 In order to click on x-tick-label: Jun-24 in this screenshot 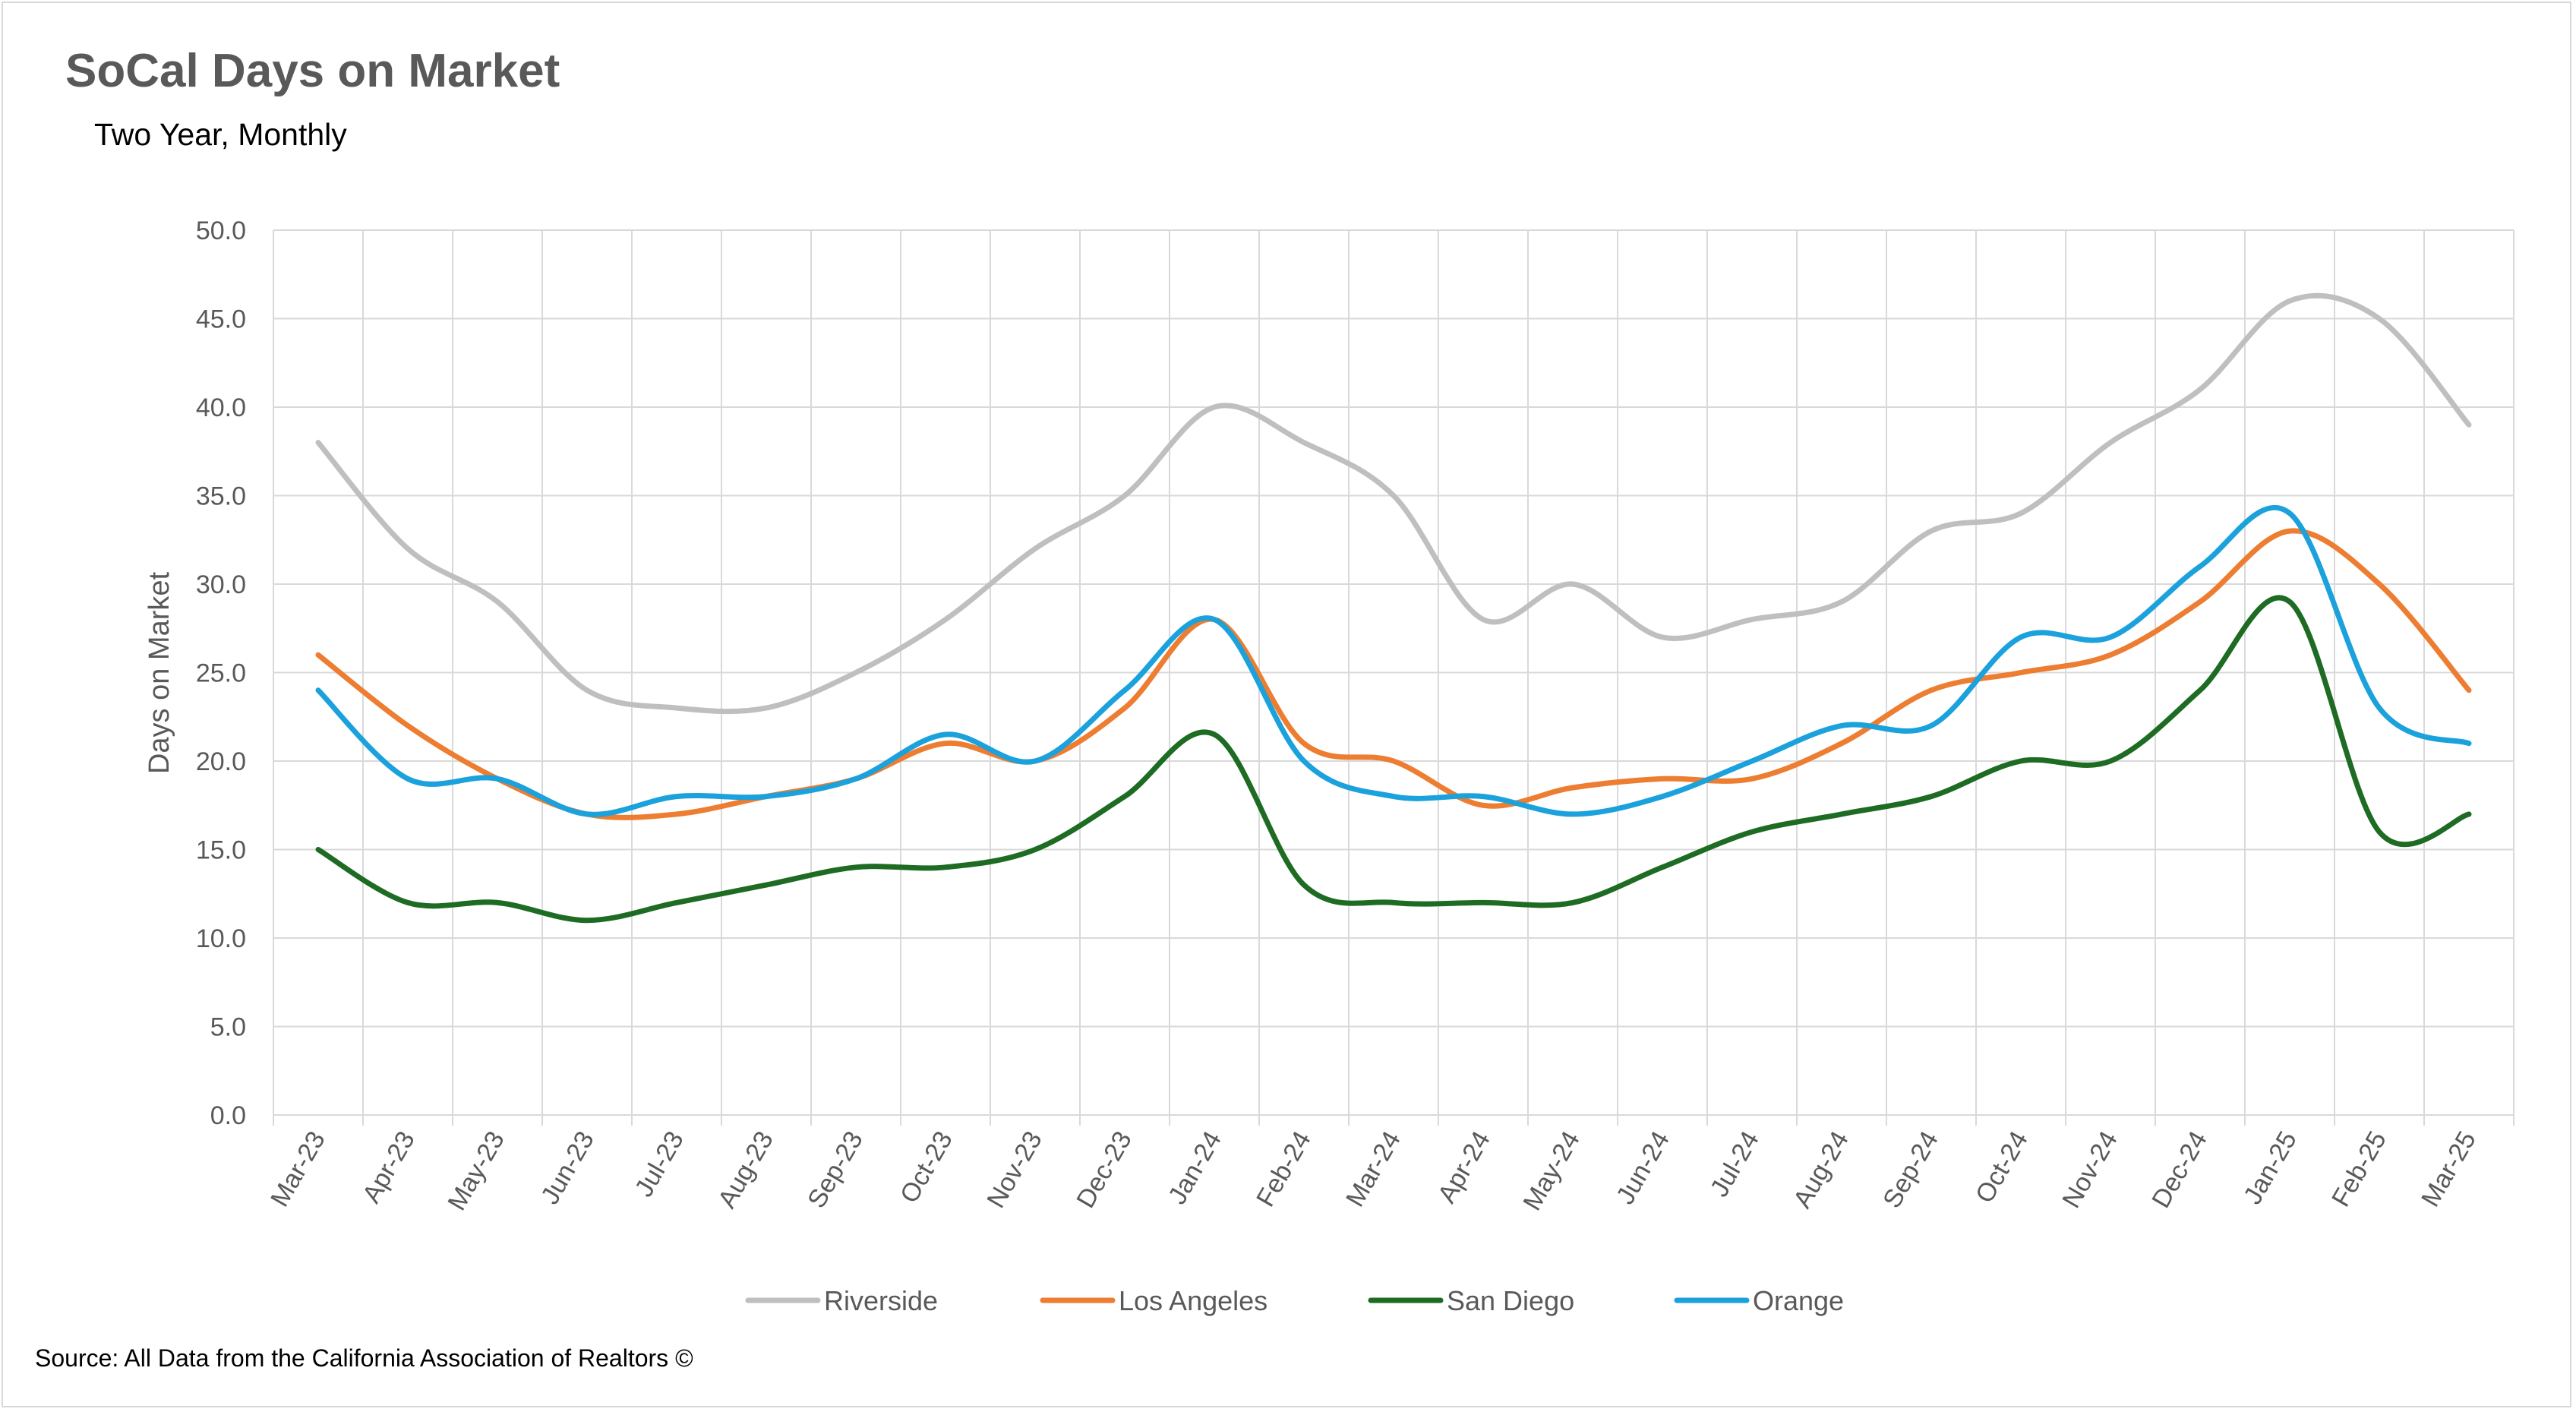, I will do `click(1643, 1167)`.